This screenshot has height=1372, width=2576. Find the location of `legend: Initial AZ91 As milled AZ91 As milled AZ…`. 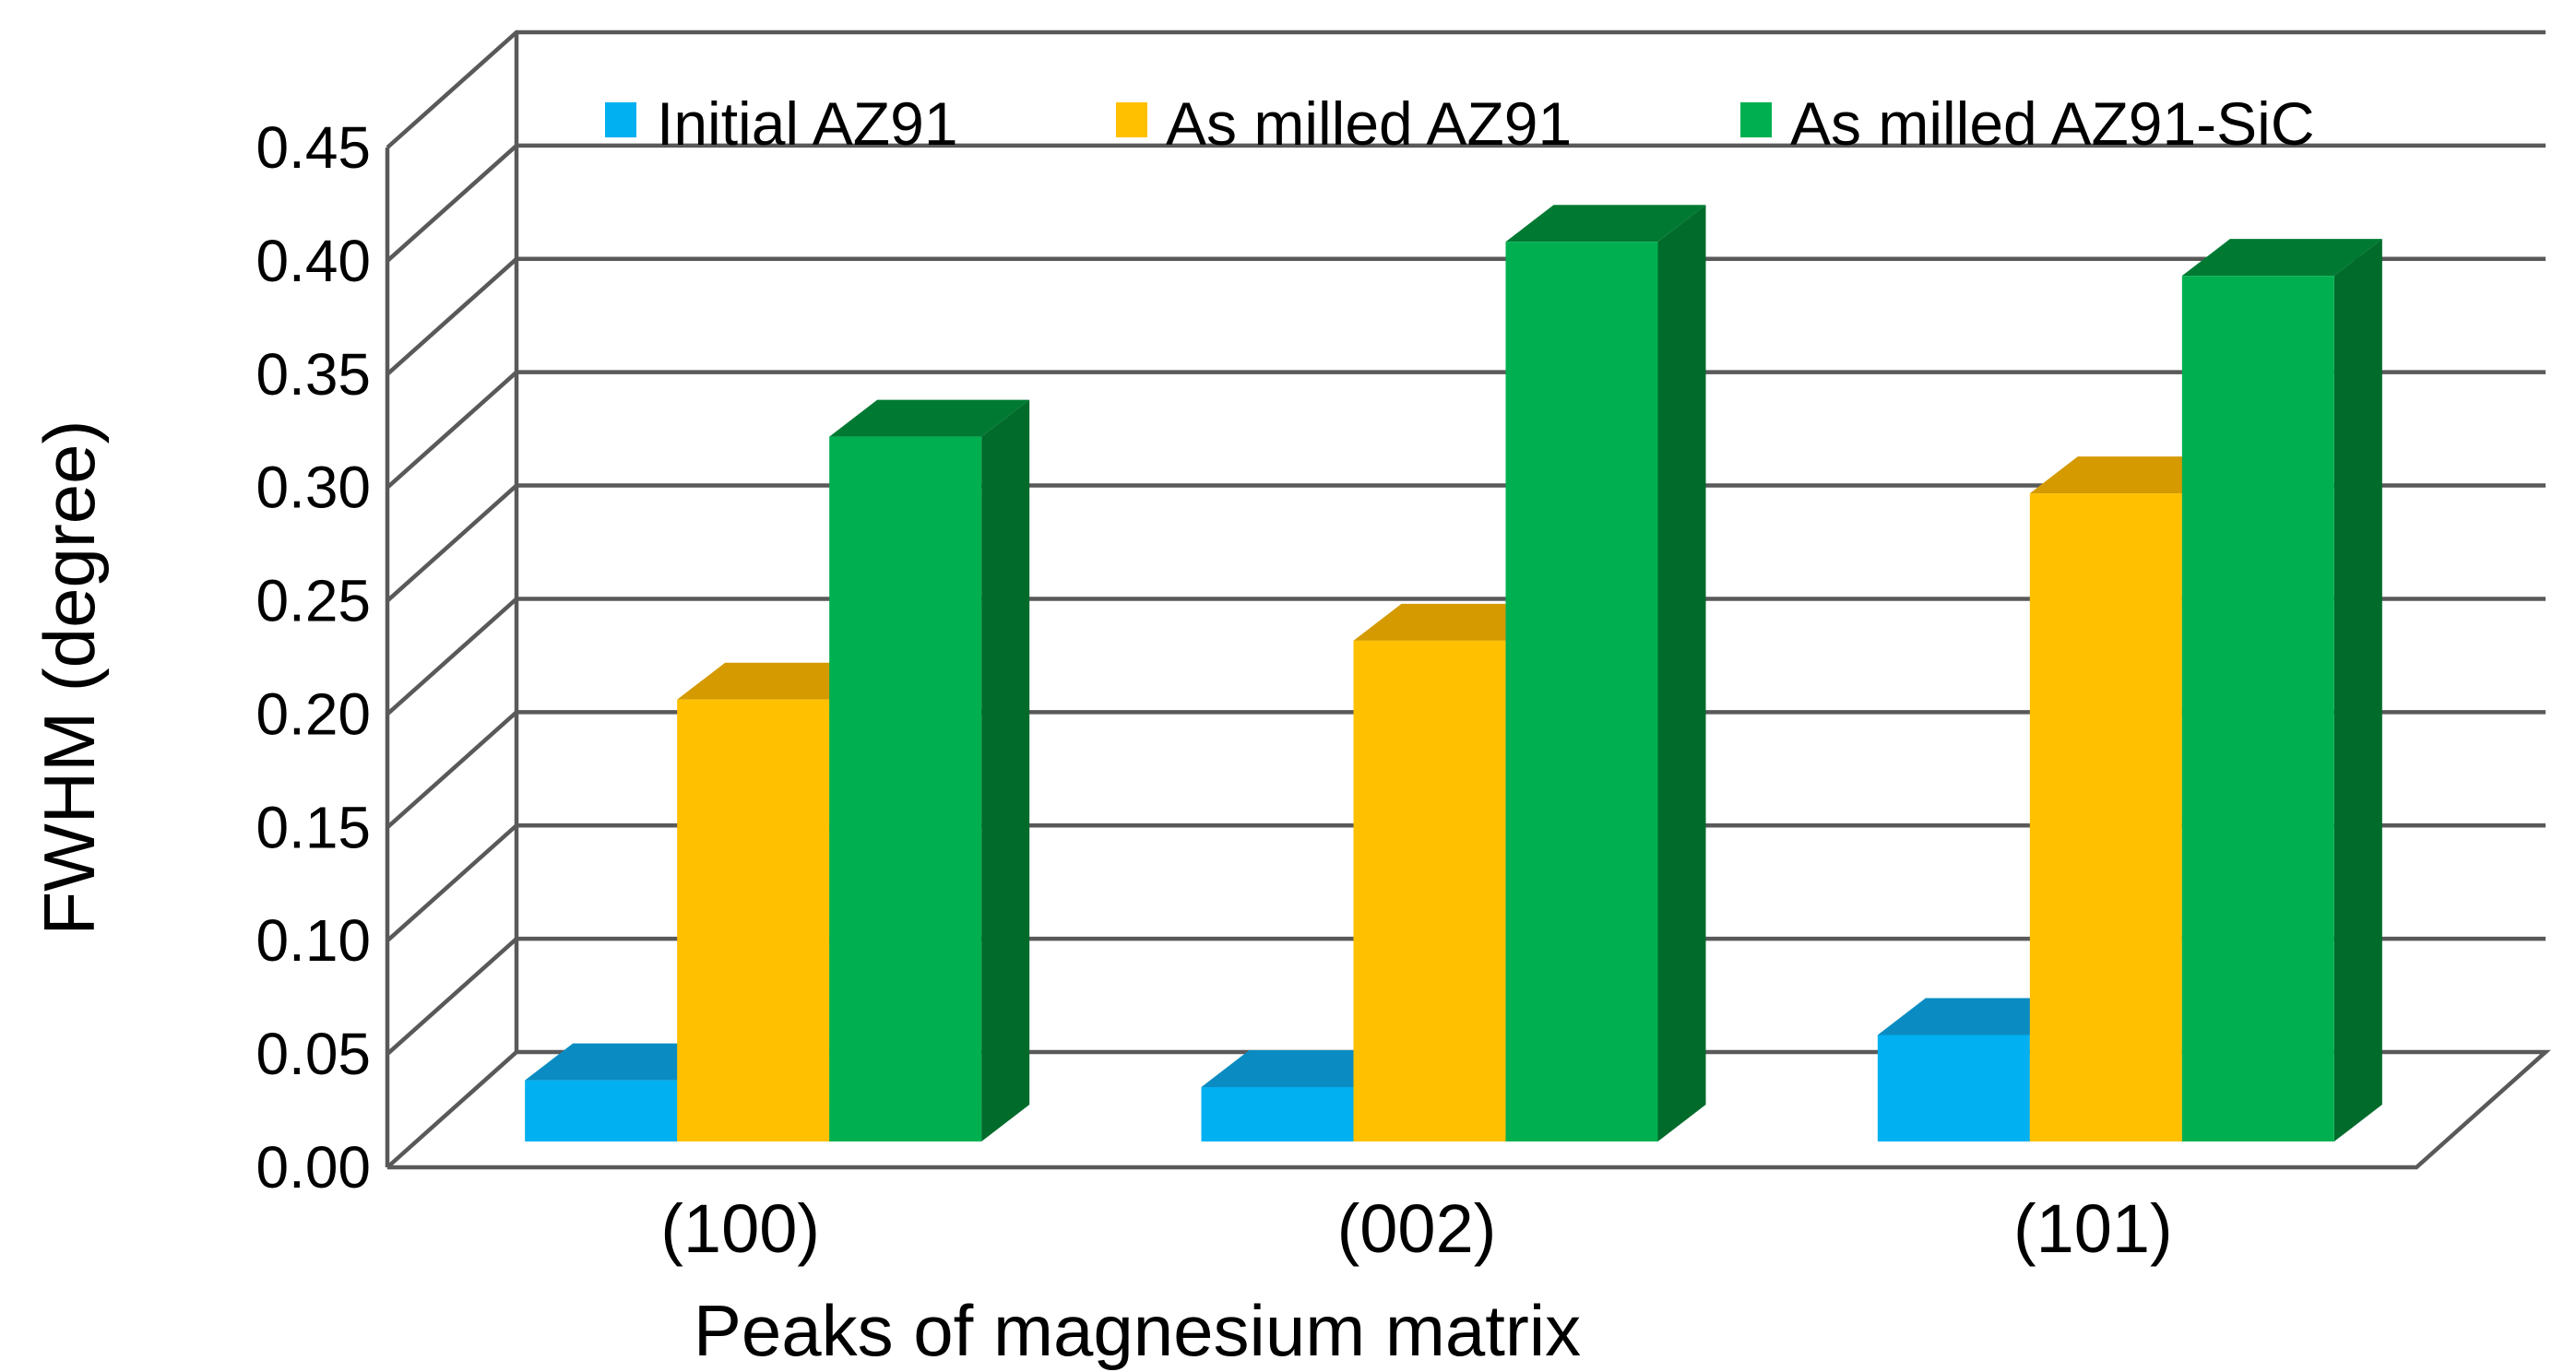

legend: Initial AZ91 As milled AZ91 As milled AZ… is located at coordinates (1460, 123).